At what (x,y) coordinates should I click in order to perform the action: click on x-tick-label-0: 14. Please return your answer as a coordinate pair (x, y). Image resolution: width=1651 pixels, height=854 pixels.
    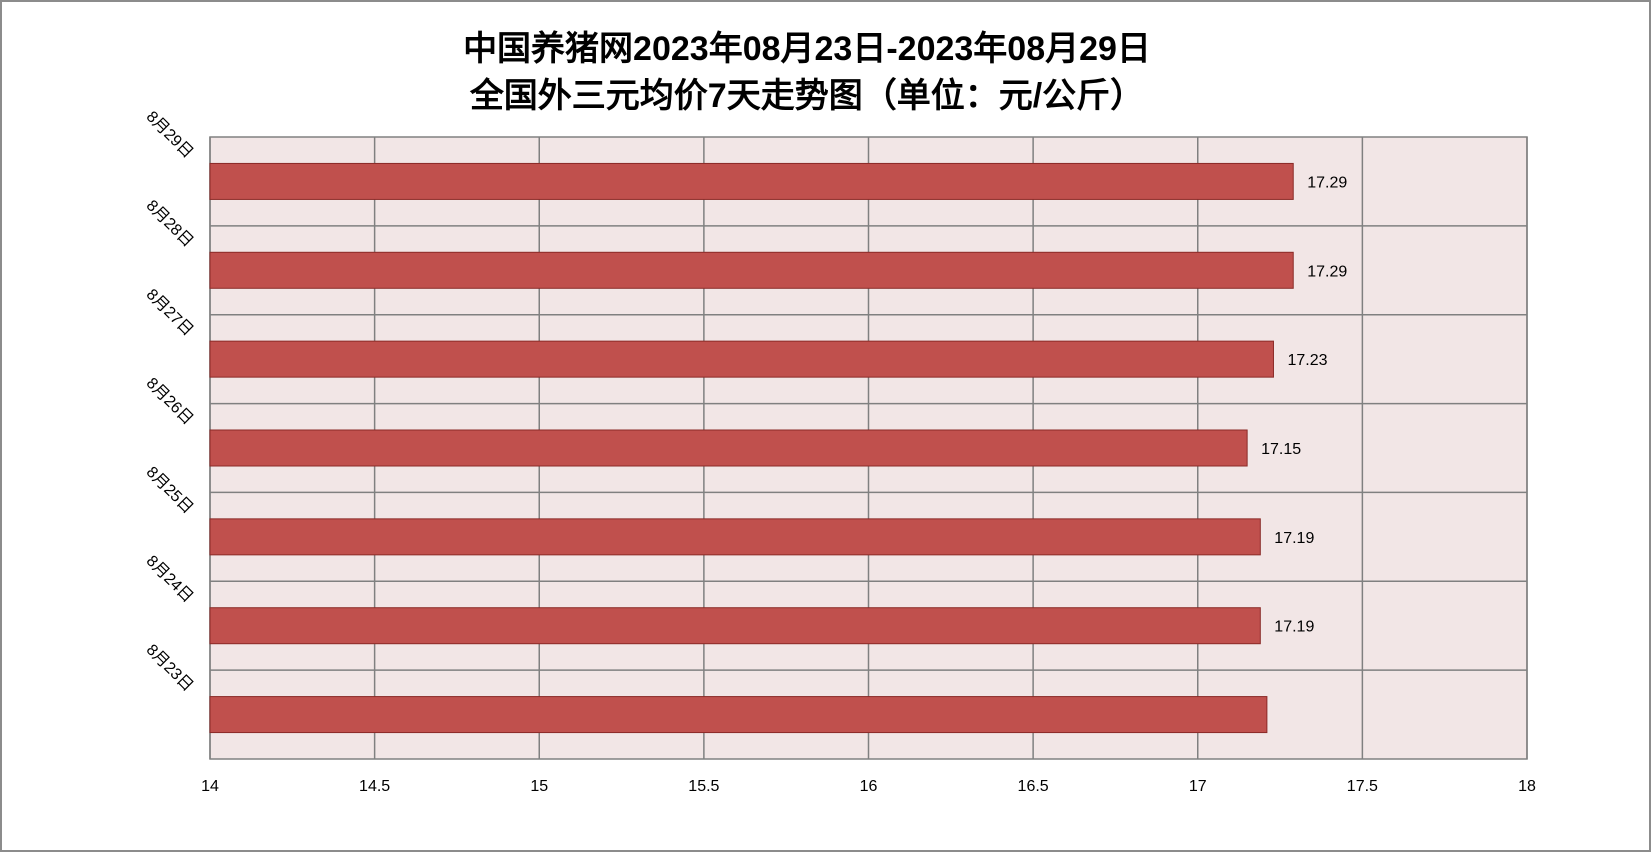
    Looking at the image, I should click on (210, 786).